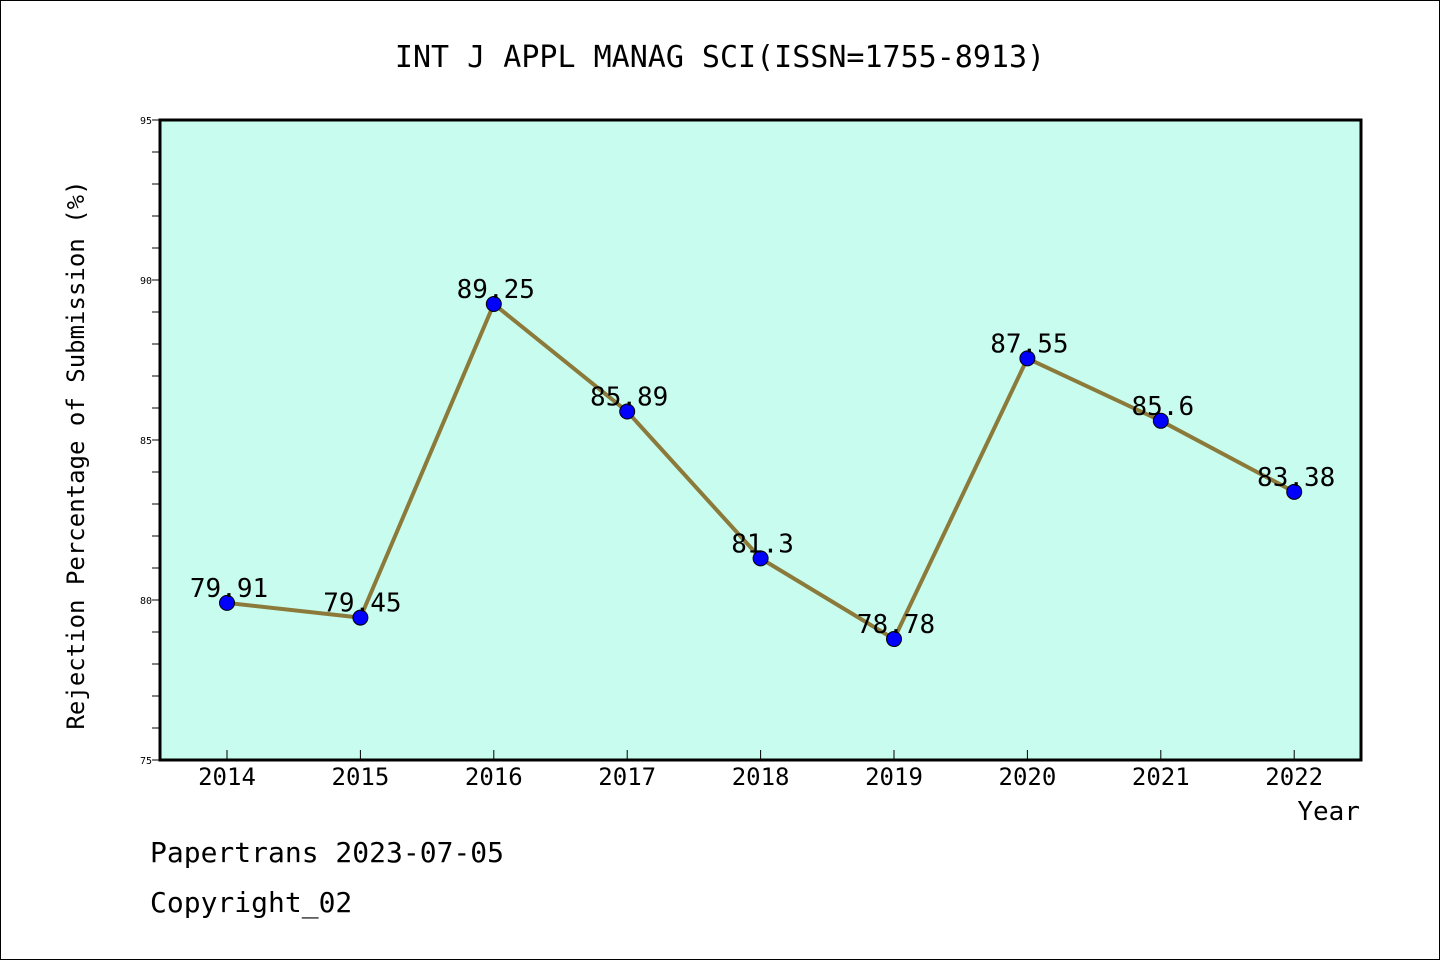  Describe the element at coordinates (494, 777) in the screenshot. I see `x-tick-label: 2016` at that location.